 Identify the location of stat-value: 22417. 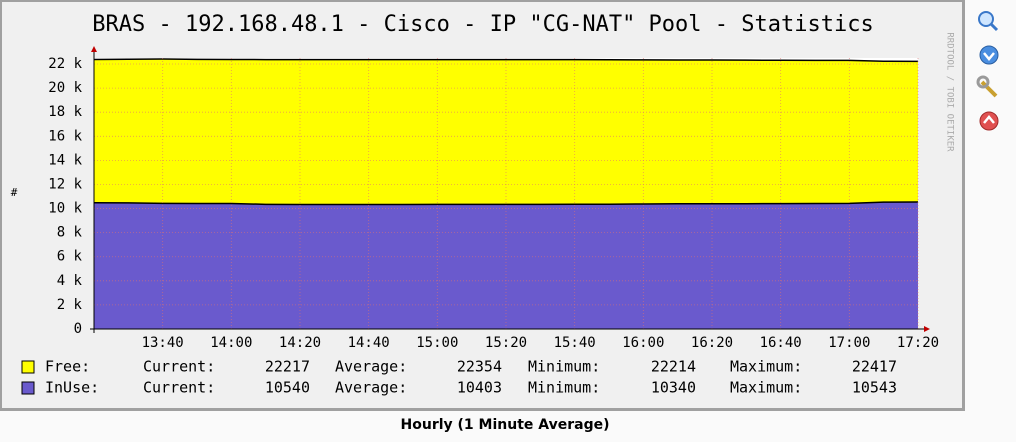
(874, 367).